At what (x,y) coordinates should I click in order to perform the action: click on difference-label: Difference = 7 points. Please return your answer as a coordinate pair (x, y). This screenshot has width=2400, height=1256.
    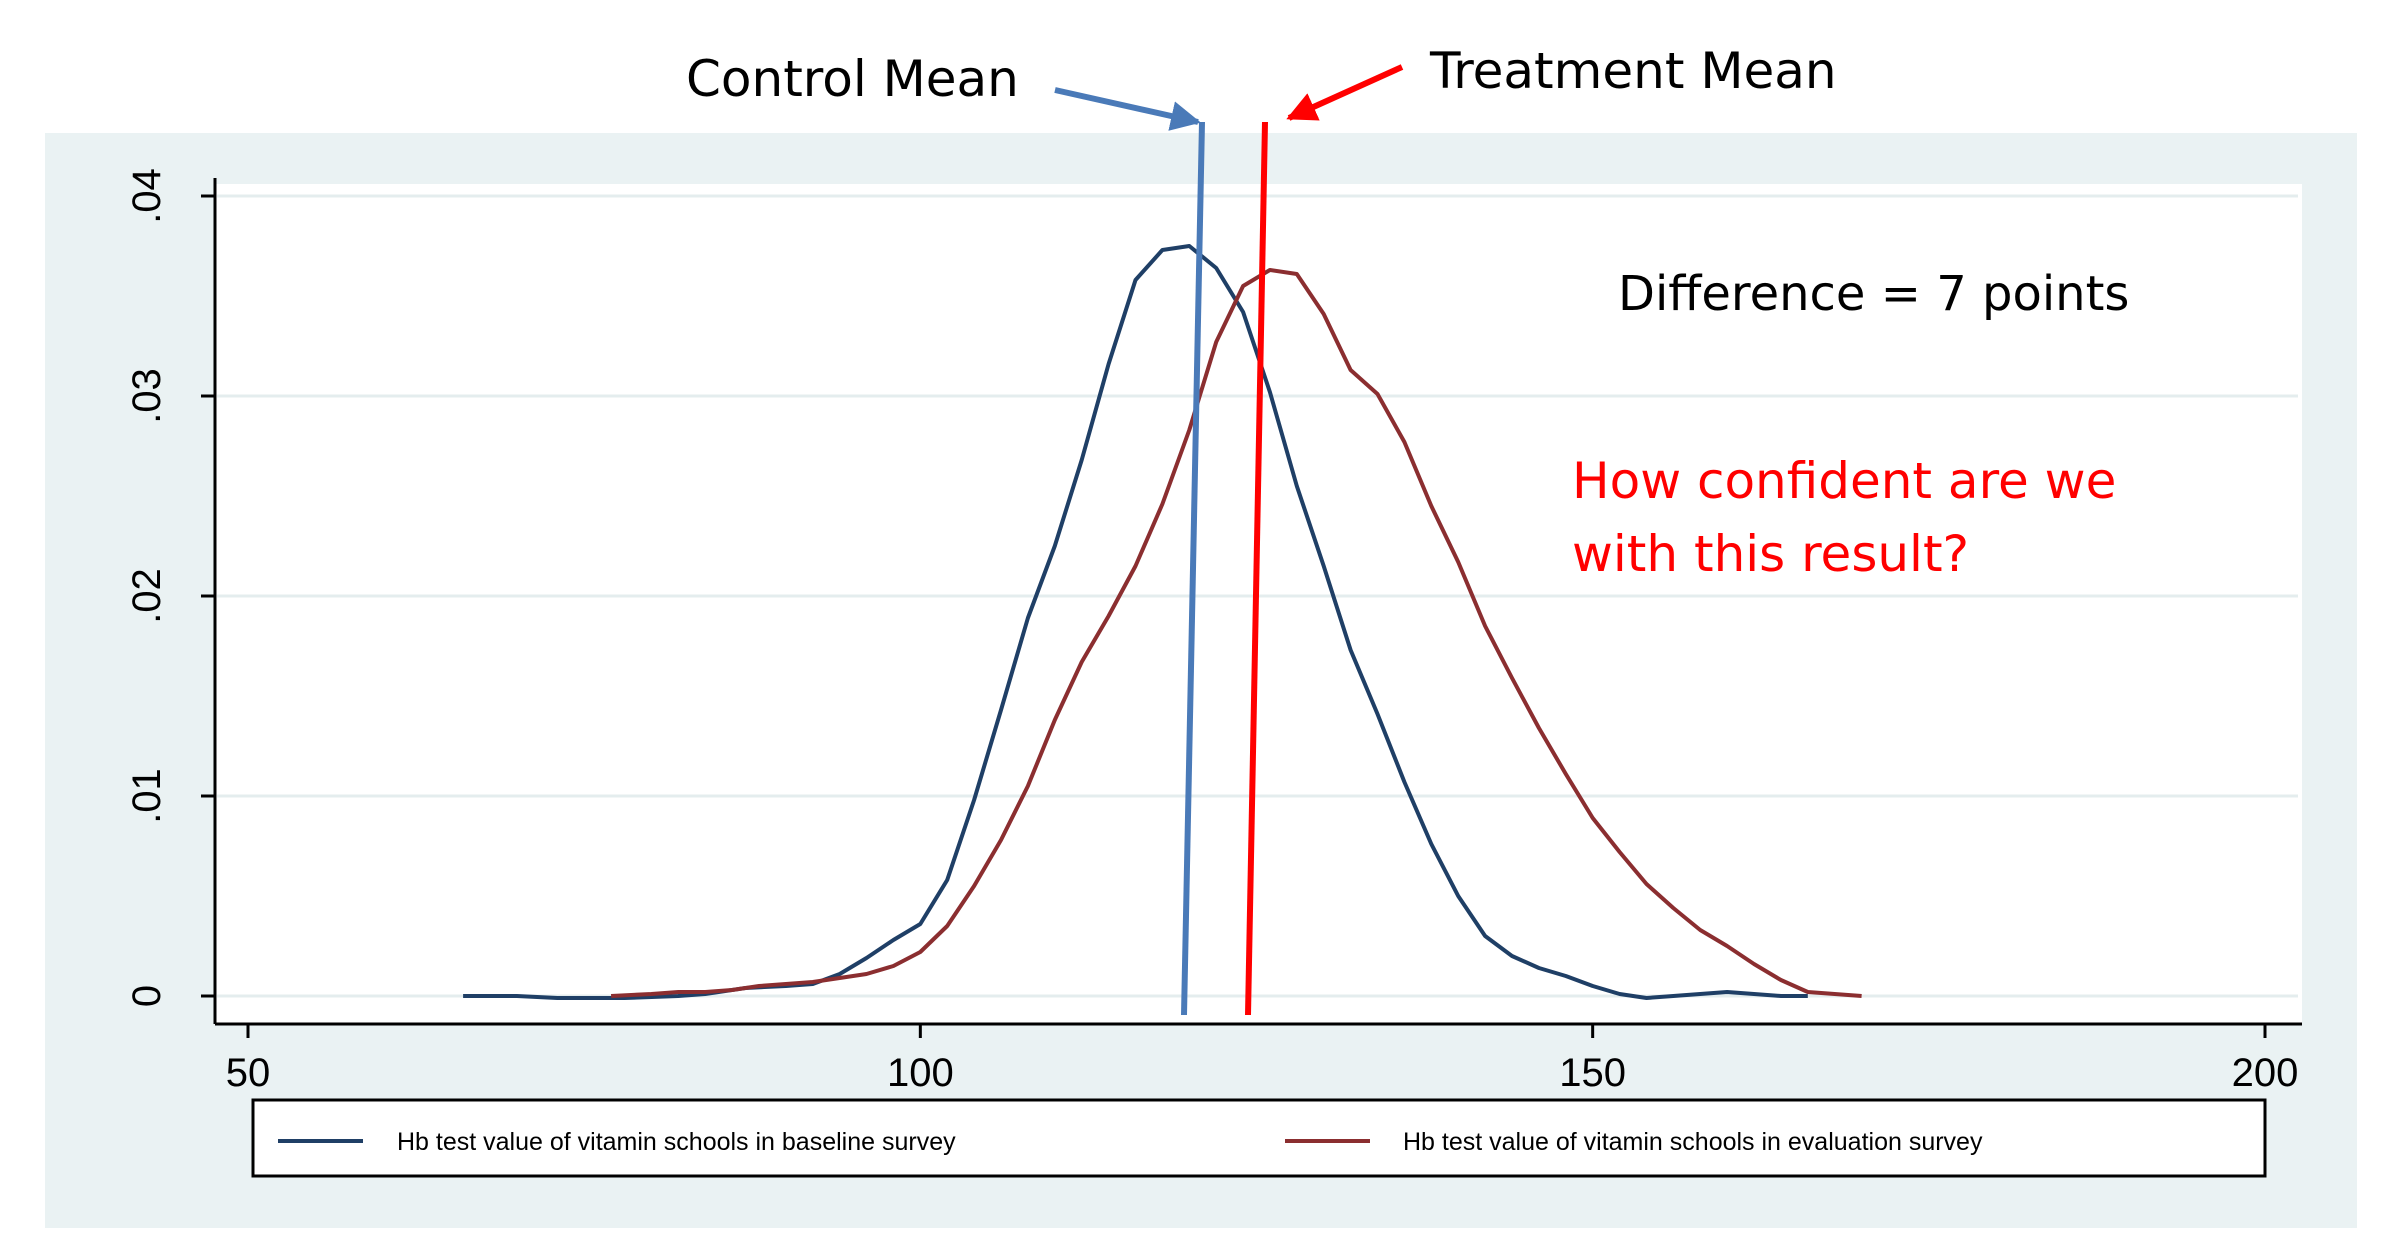
    Looking at the image, I should click on (1873, 294).